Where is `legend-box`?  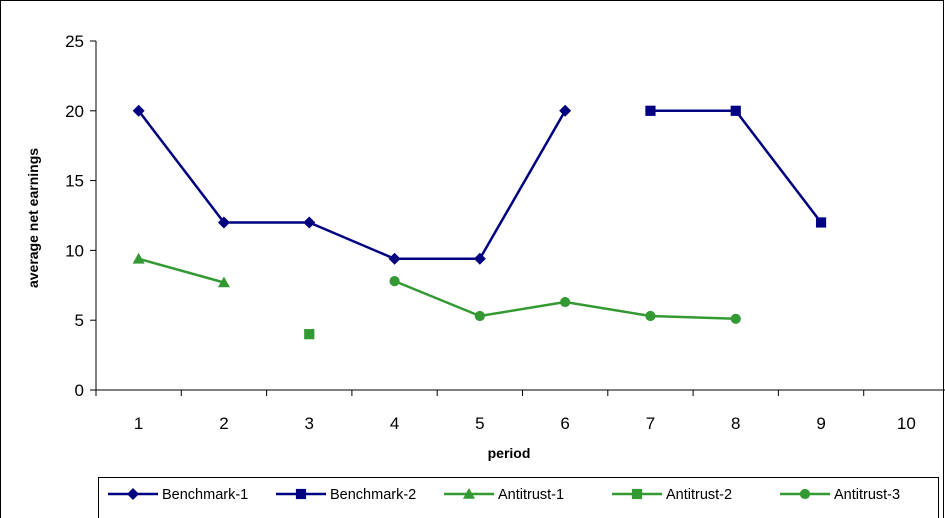 legend-box is located at coordinates (518, 497).